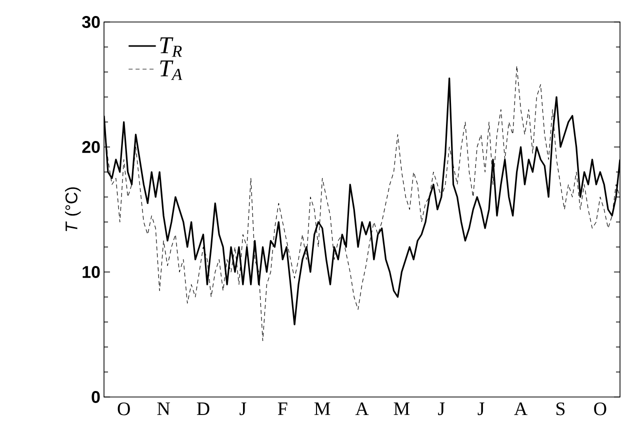 This screenshot has height=427, width=623. Describe the element at coordinates (283, 408) in the screenshot. I see `x-tick-label: F` at that location.